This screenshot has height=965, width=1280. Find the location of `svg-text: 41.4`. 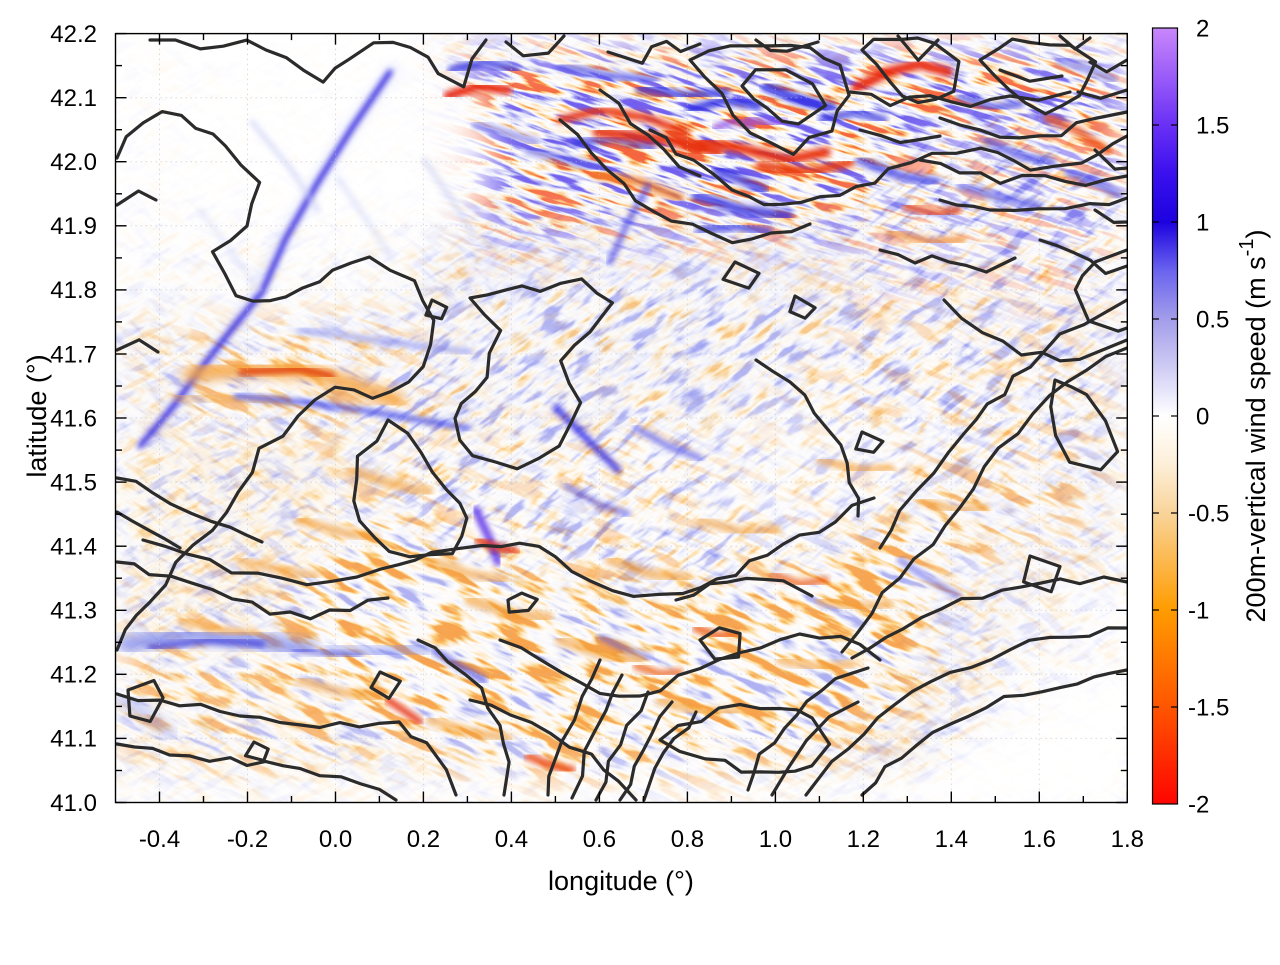

svg-text: 41.4 is located at coordinates (73, 547).